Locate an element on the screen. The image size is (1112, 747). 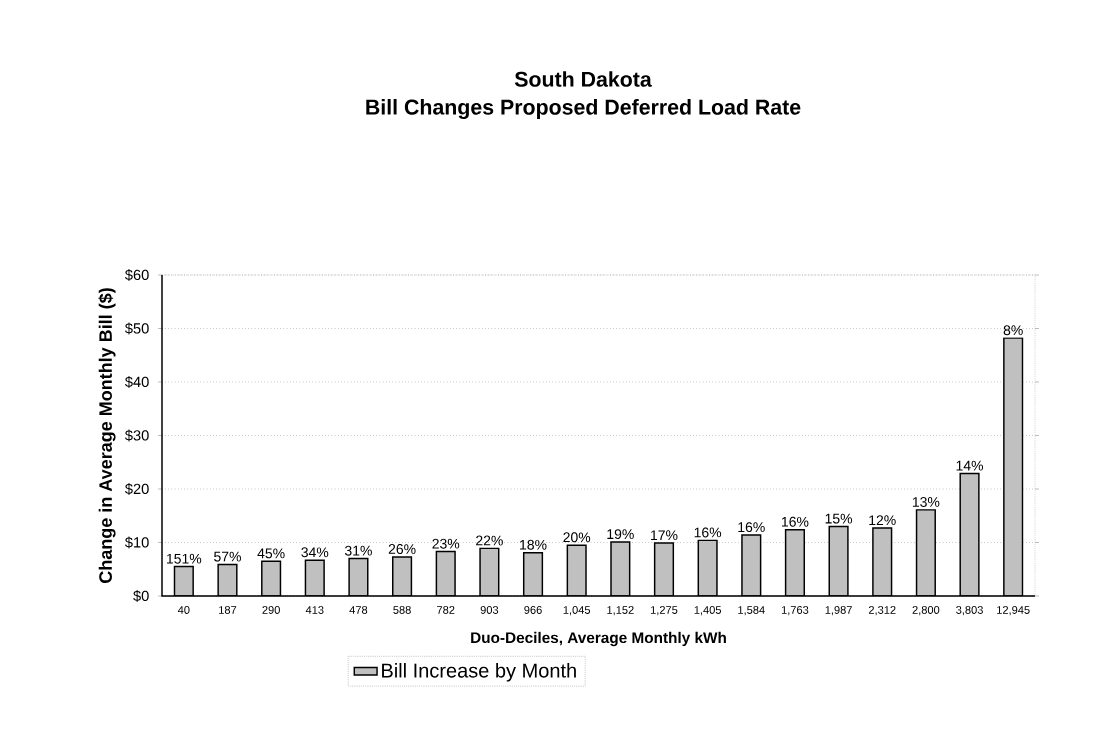
x-tick-label: 12,945 is located at coordinates (1013, 611).